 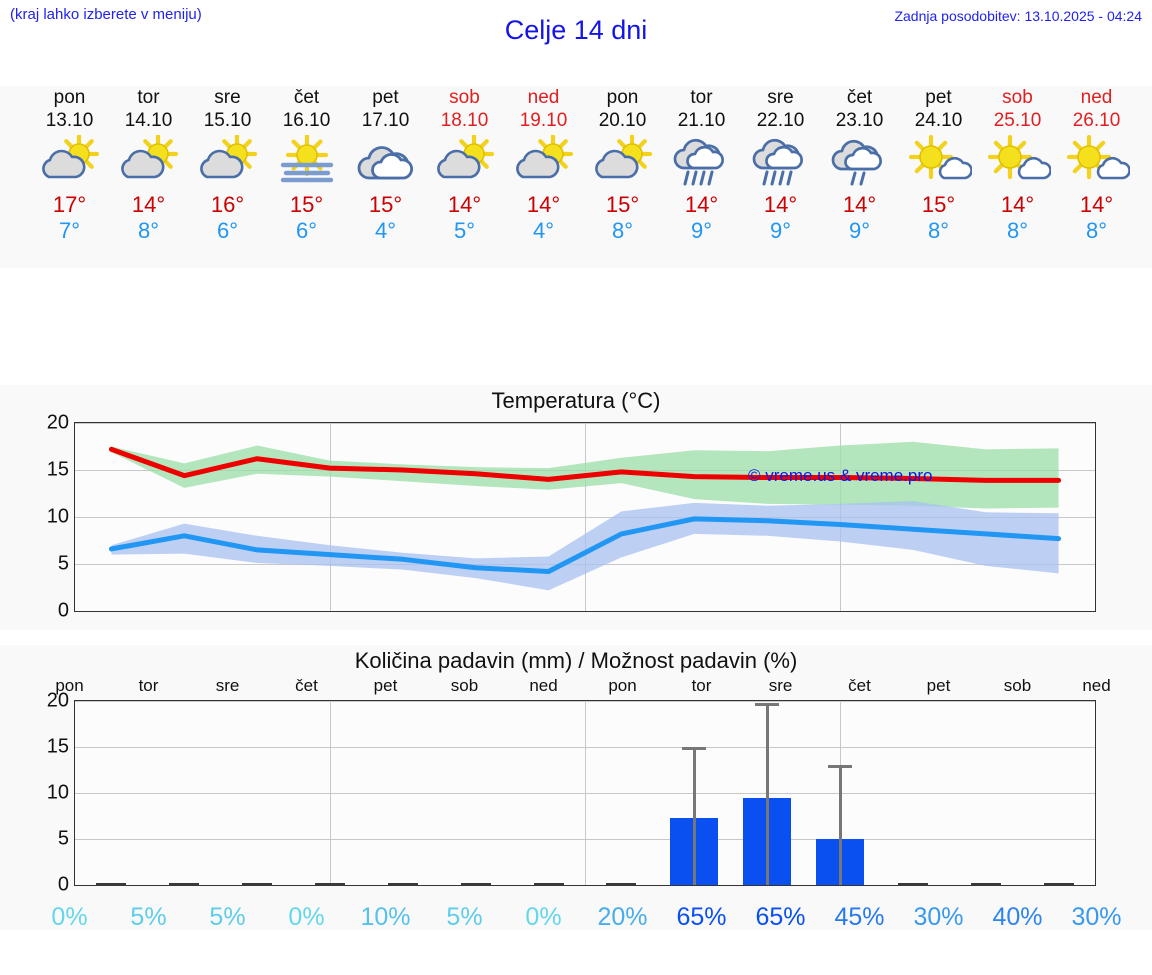 What do you see at coordinates (622, 120) in the screenshot?
I see `forecast-day-date: 20.10` at bounding box center [622, 120].